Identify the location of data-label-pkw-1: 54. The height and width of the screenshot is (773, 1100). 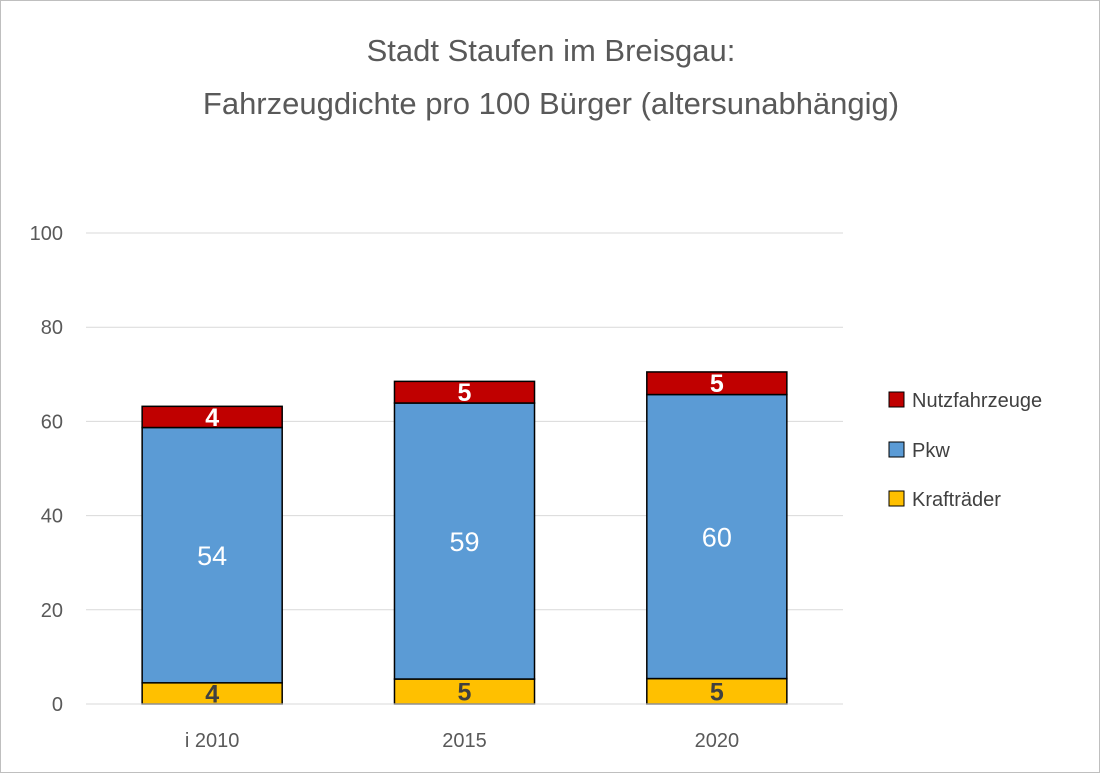
(212, 556).